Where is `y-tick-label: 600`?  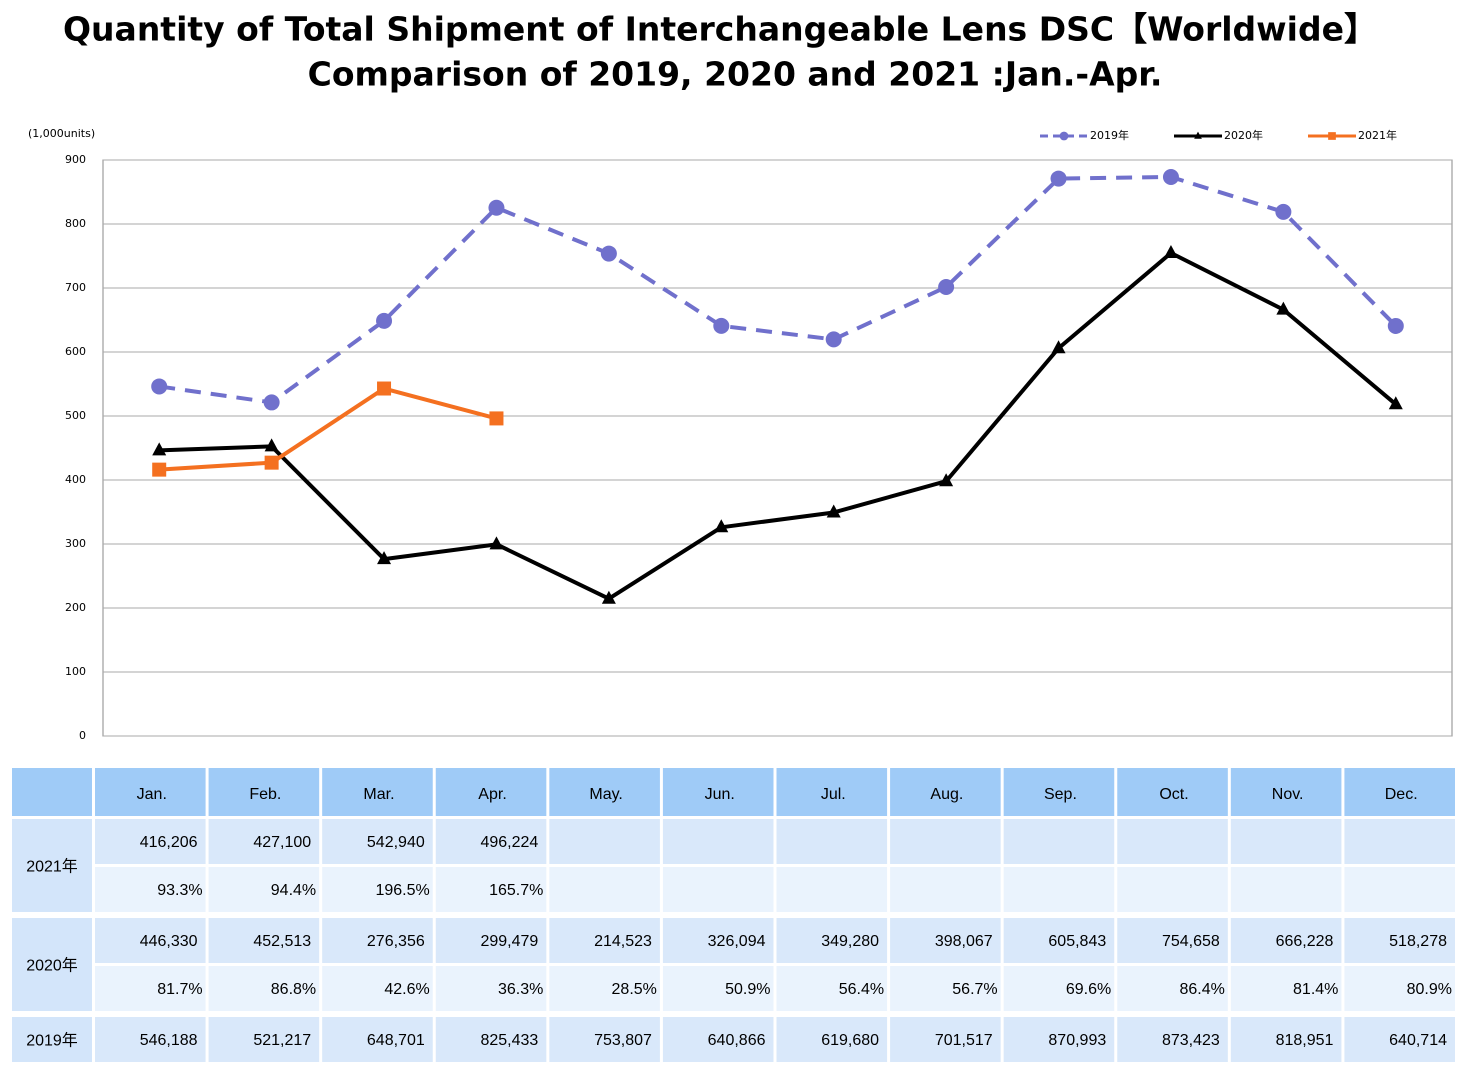 y-tick-label: 600 is located at coordinates (75, 351).